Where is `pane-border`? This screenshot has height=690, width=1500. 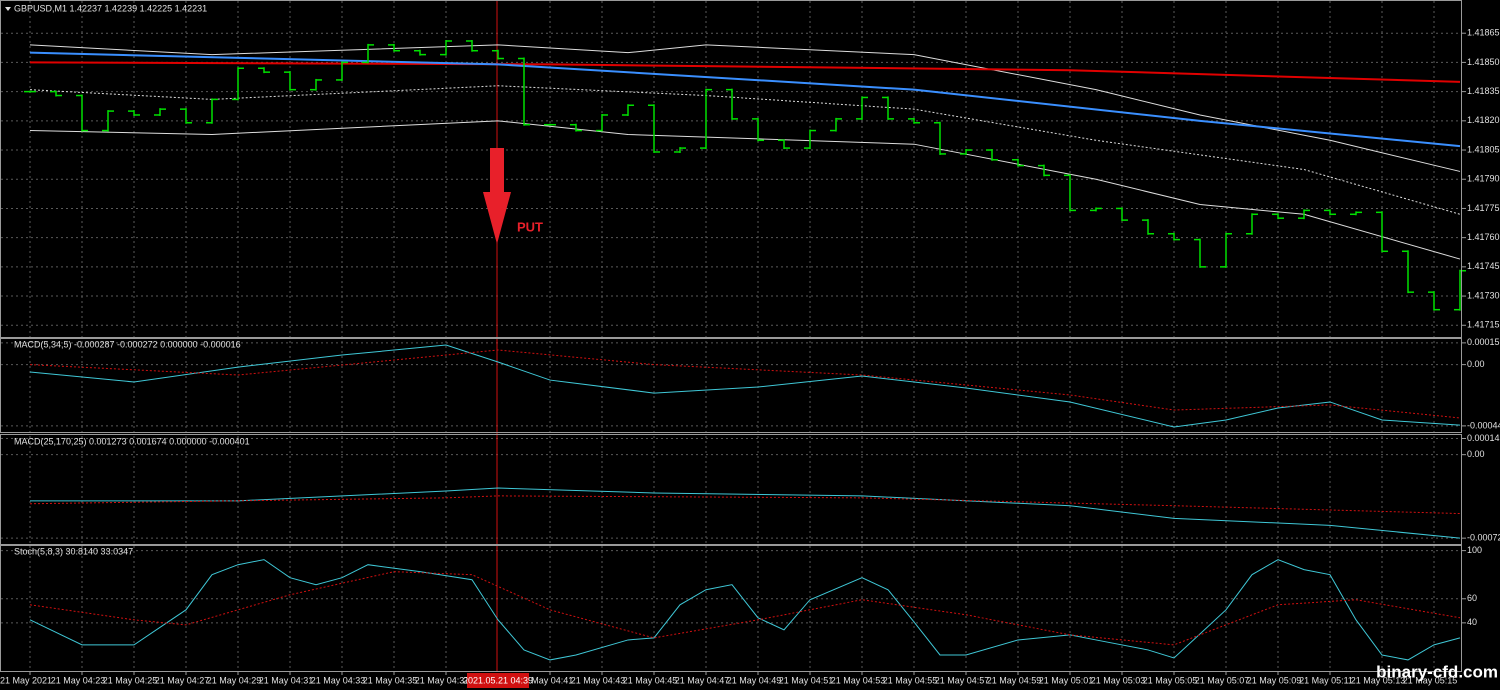
pane-border is located at coordinates (731, 385).